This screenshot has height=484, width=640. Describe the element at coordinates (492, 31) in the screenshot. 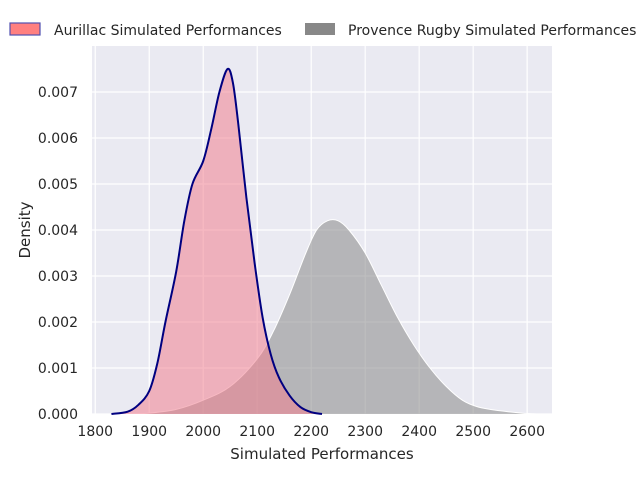

I see `legend-label-provence: Provence Rugby Simulated Performances` at that location.